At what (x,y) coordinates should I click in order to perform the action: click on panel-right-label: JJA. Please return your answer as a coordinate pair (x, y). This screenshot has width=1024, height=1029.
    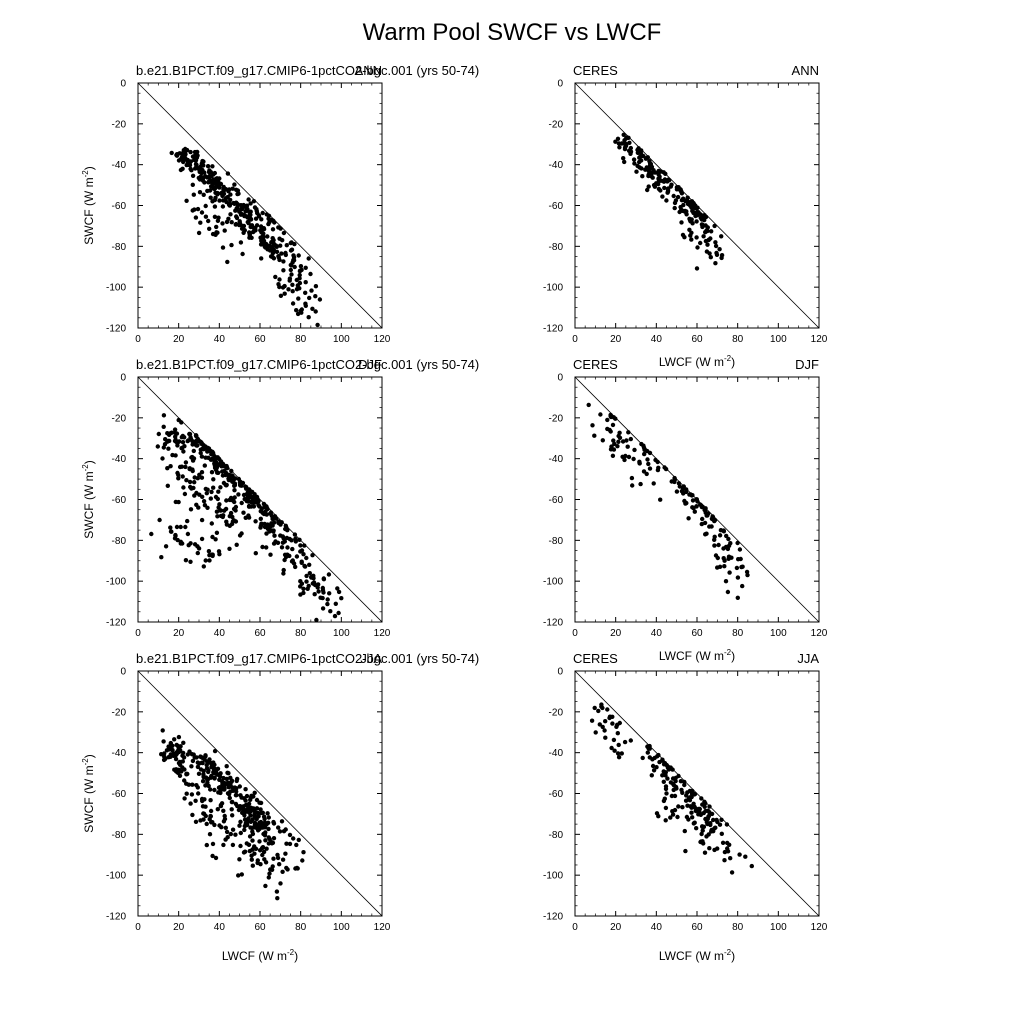
    Looking at the image, I should click on (808, 658).